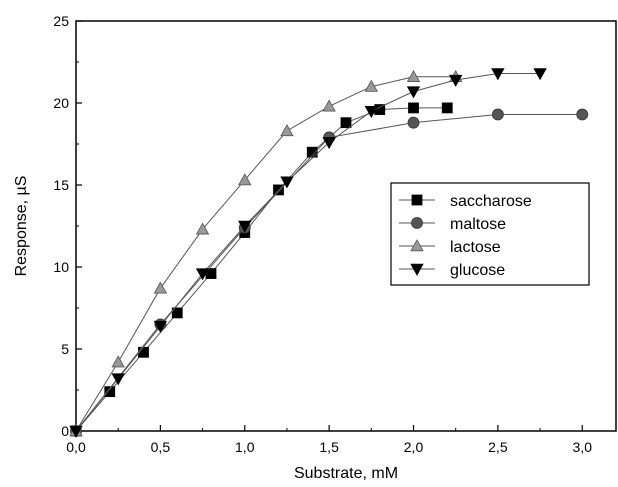  What do you see at coordinates (417, 200) in the screenshot?
I see `legend-marker-saccharose` at bounding box center [417, 200].